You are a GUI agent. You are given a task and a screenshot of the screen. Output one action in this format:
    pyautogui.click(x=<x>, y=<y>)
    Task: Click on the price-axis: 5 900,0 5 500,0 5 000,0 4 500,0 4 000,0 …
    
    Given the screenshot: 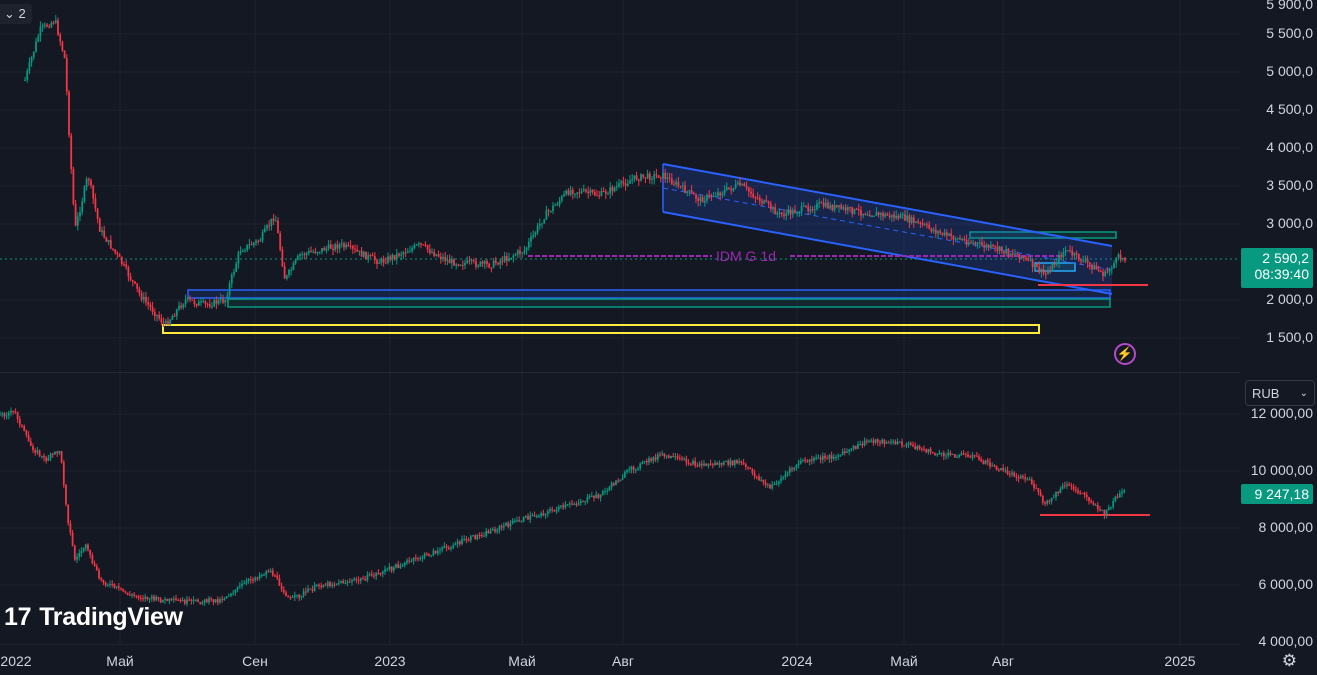 What is the action you would take?
    pyautogui.click(x=1278, y=324)
    